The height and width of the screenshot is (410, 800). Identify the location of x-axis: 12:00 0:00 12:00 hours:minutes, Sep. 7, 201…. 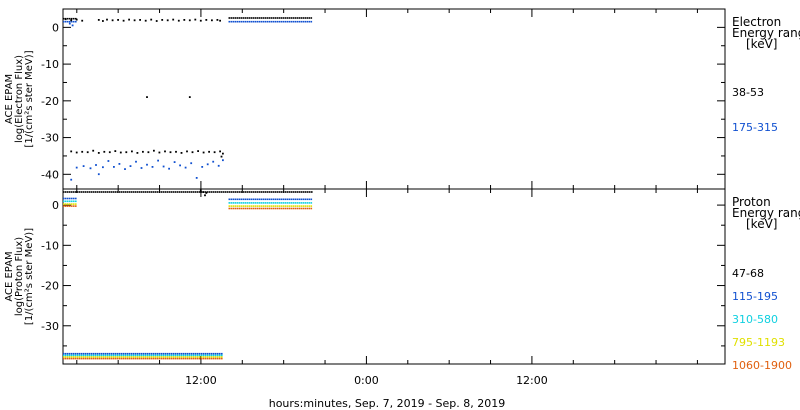
(366, 392).